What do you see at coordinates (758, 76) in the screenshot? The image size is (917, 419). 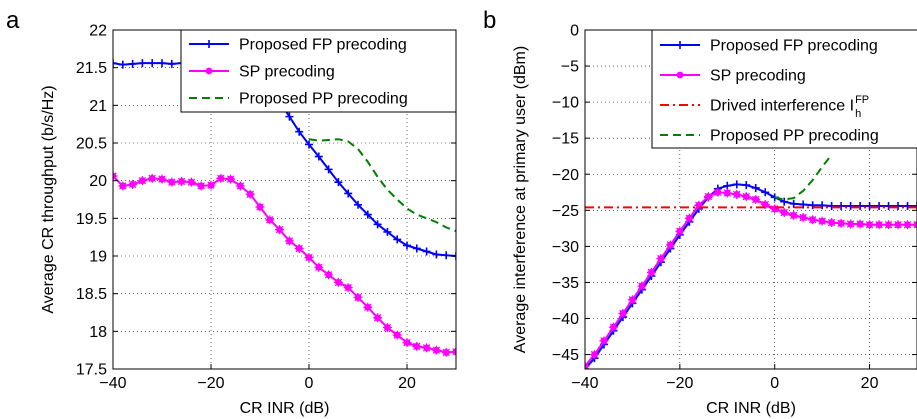 I see `legend-label: SP precoding` at bounding box center [758, 76].